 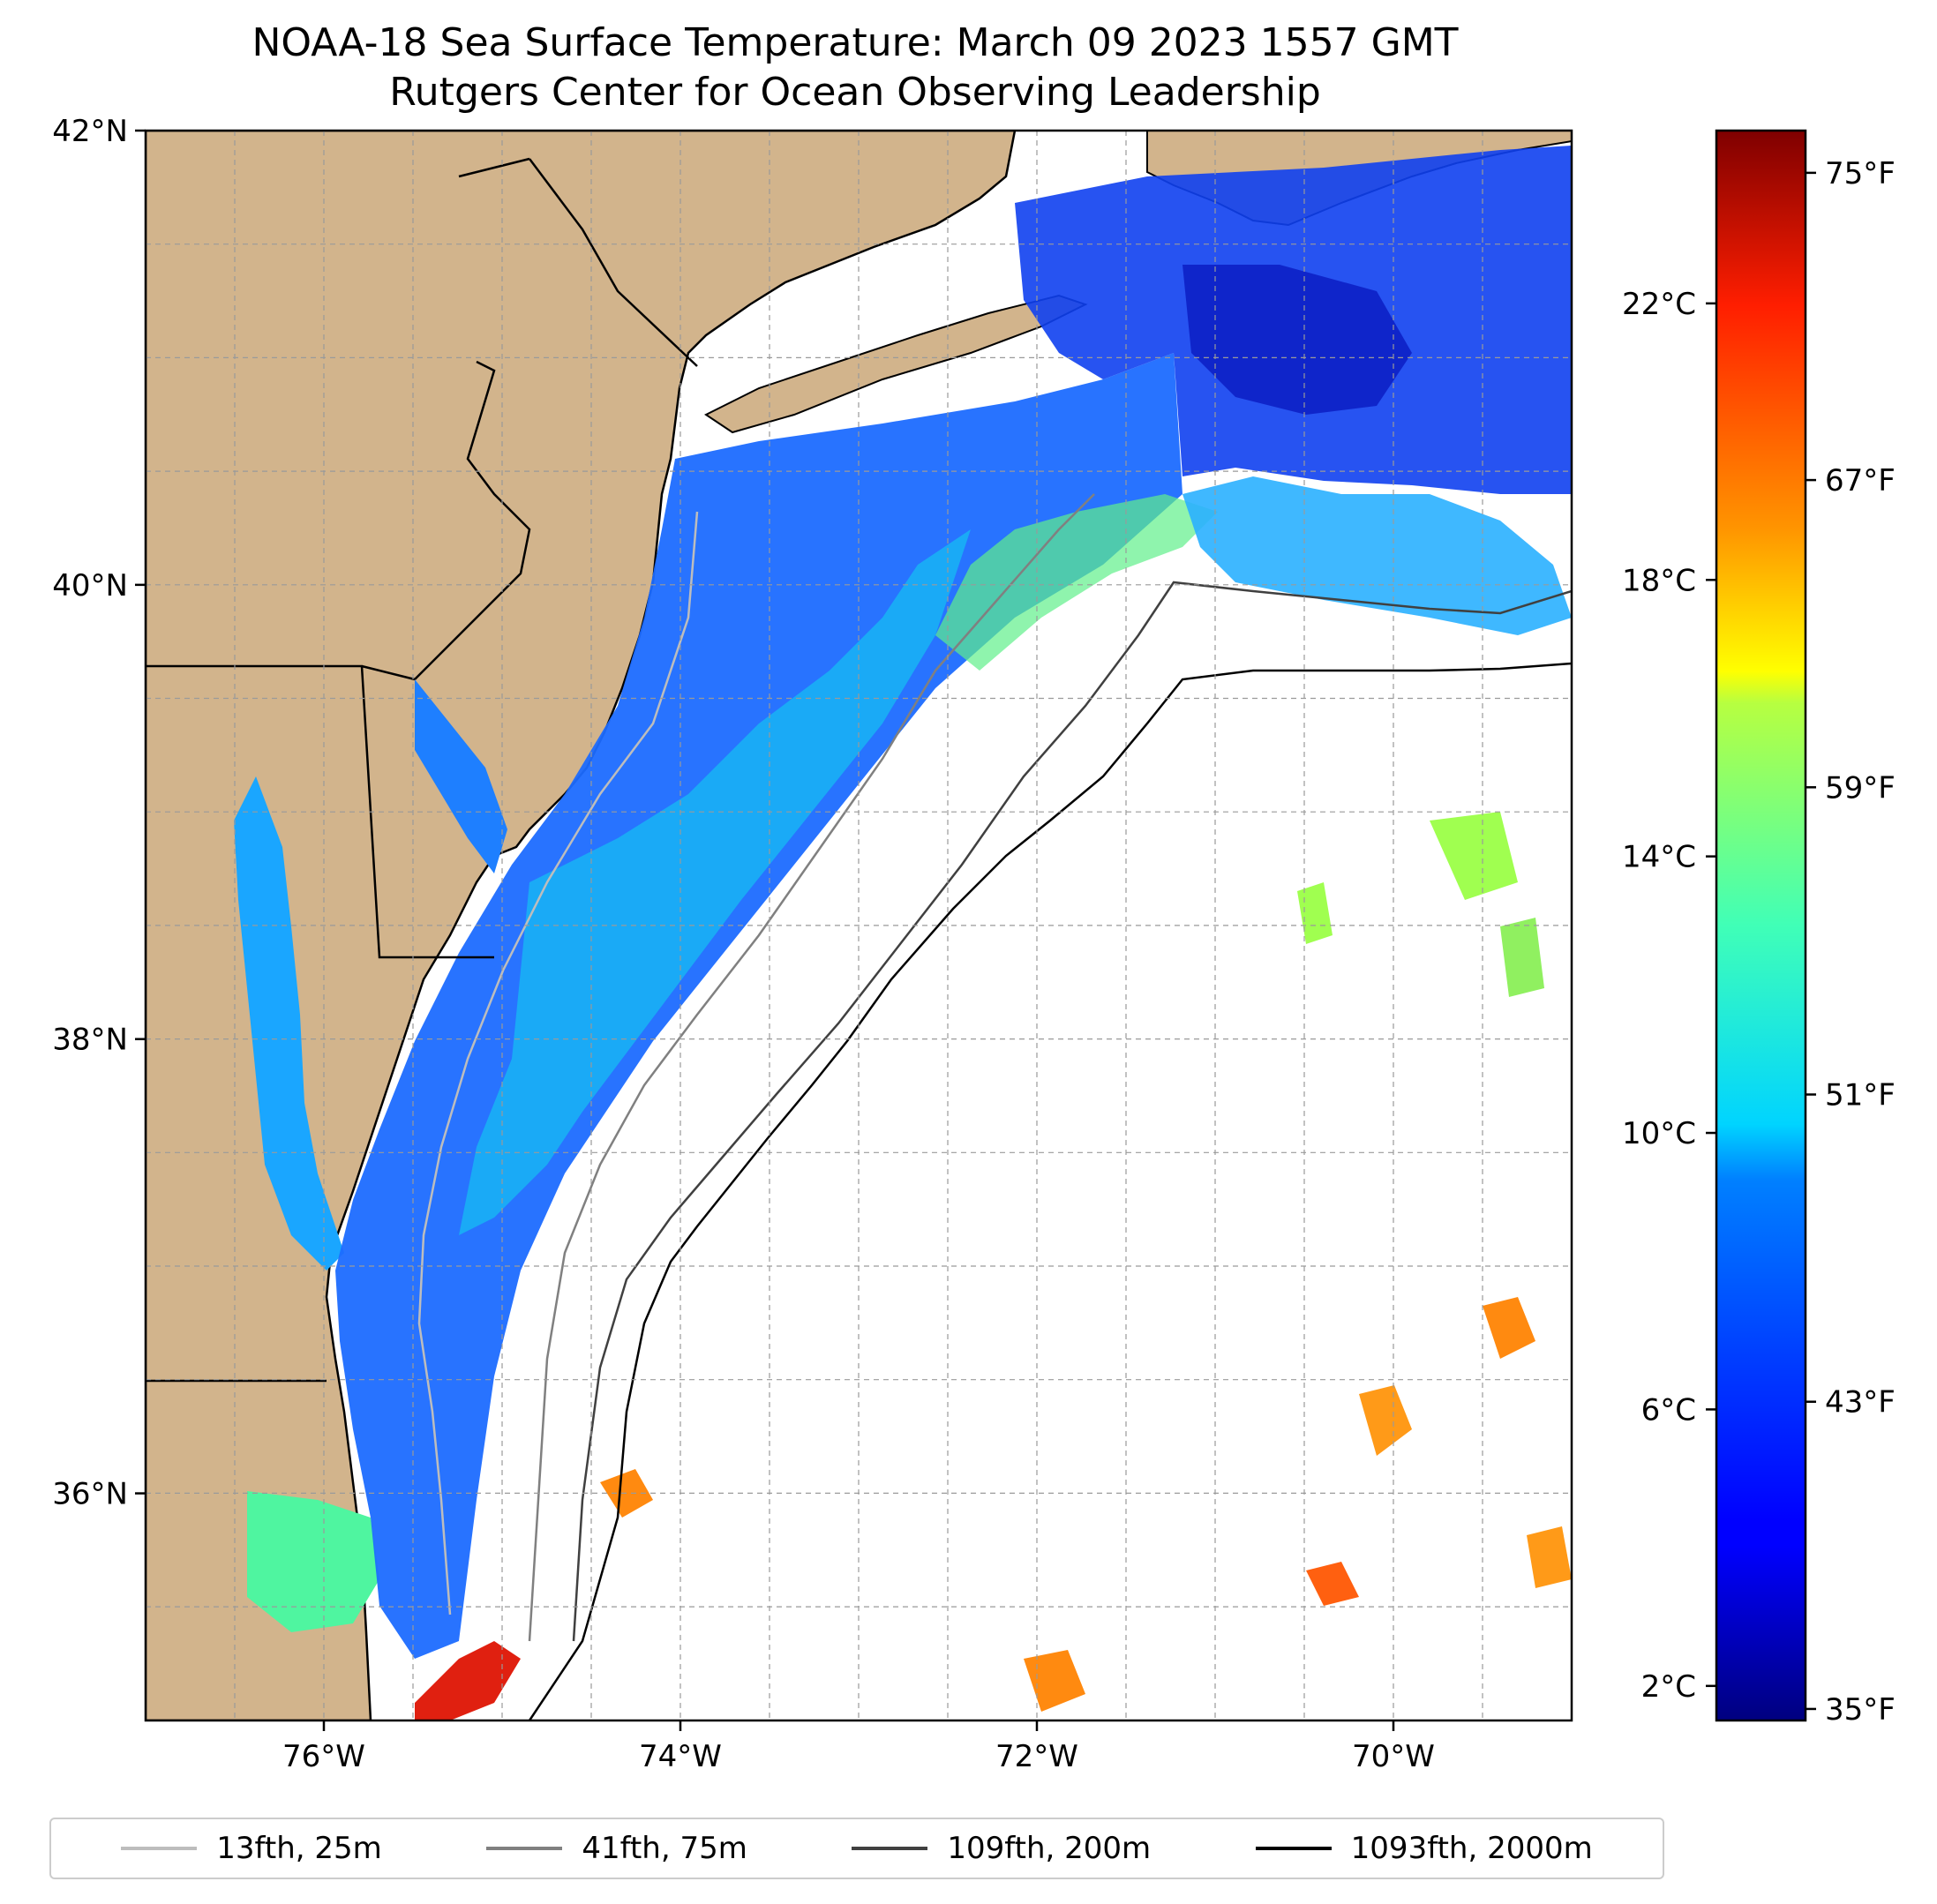 What do you see at coordinates (461, 776) in the screenshot?
I see `delaware-bay` at bounding box center [461, 776].